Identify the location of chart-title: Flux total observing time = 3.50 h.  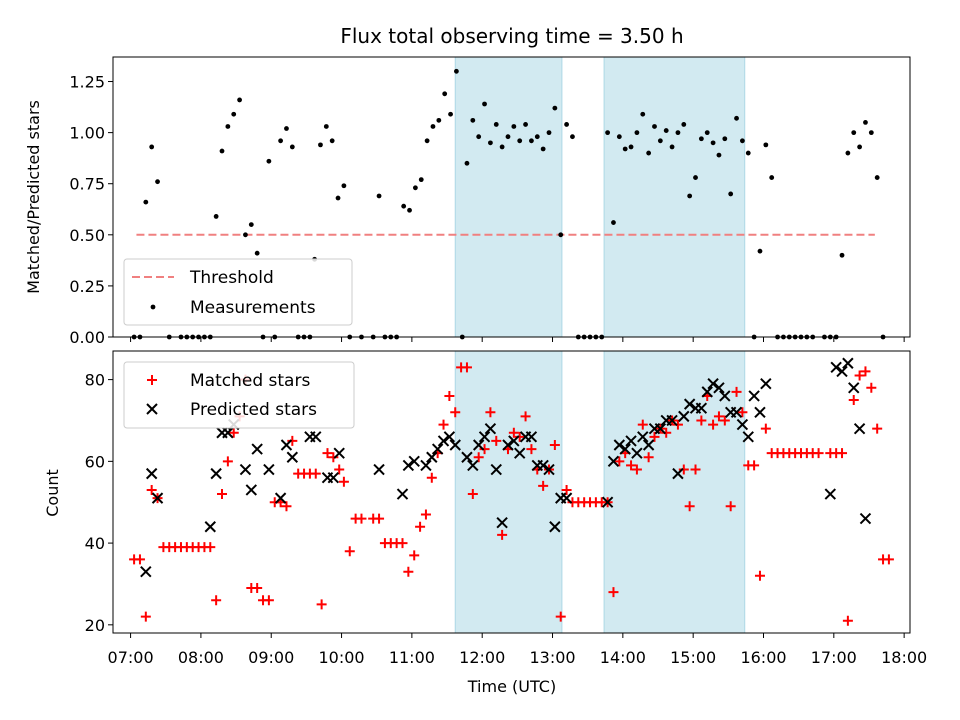
(511, 36).